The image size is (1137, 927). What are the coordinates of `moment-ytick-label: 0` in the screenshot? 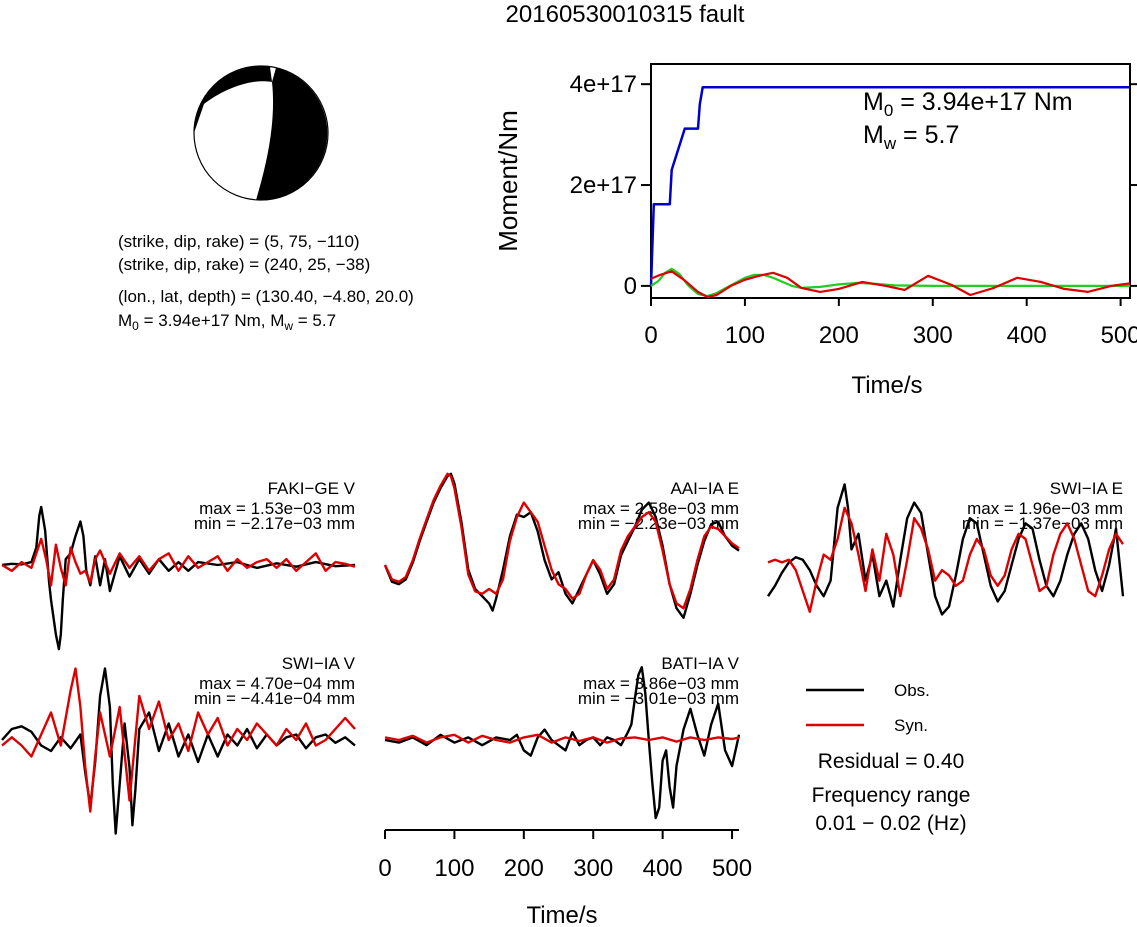 It's located at (630, 286).